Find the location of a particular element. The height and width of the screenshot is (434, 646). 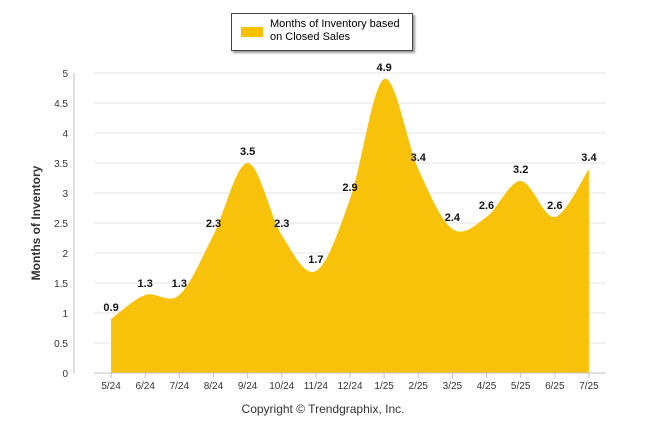

x-tick-label: 7/25 is located at coordinates (589, 386).